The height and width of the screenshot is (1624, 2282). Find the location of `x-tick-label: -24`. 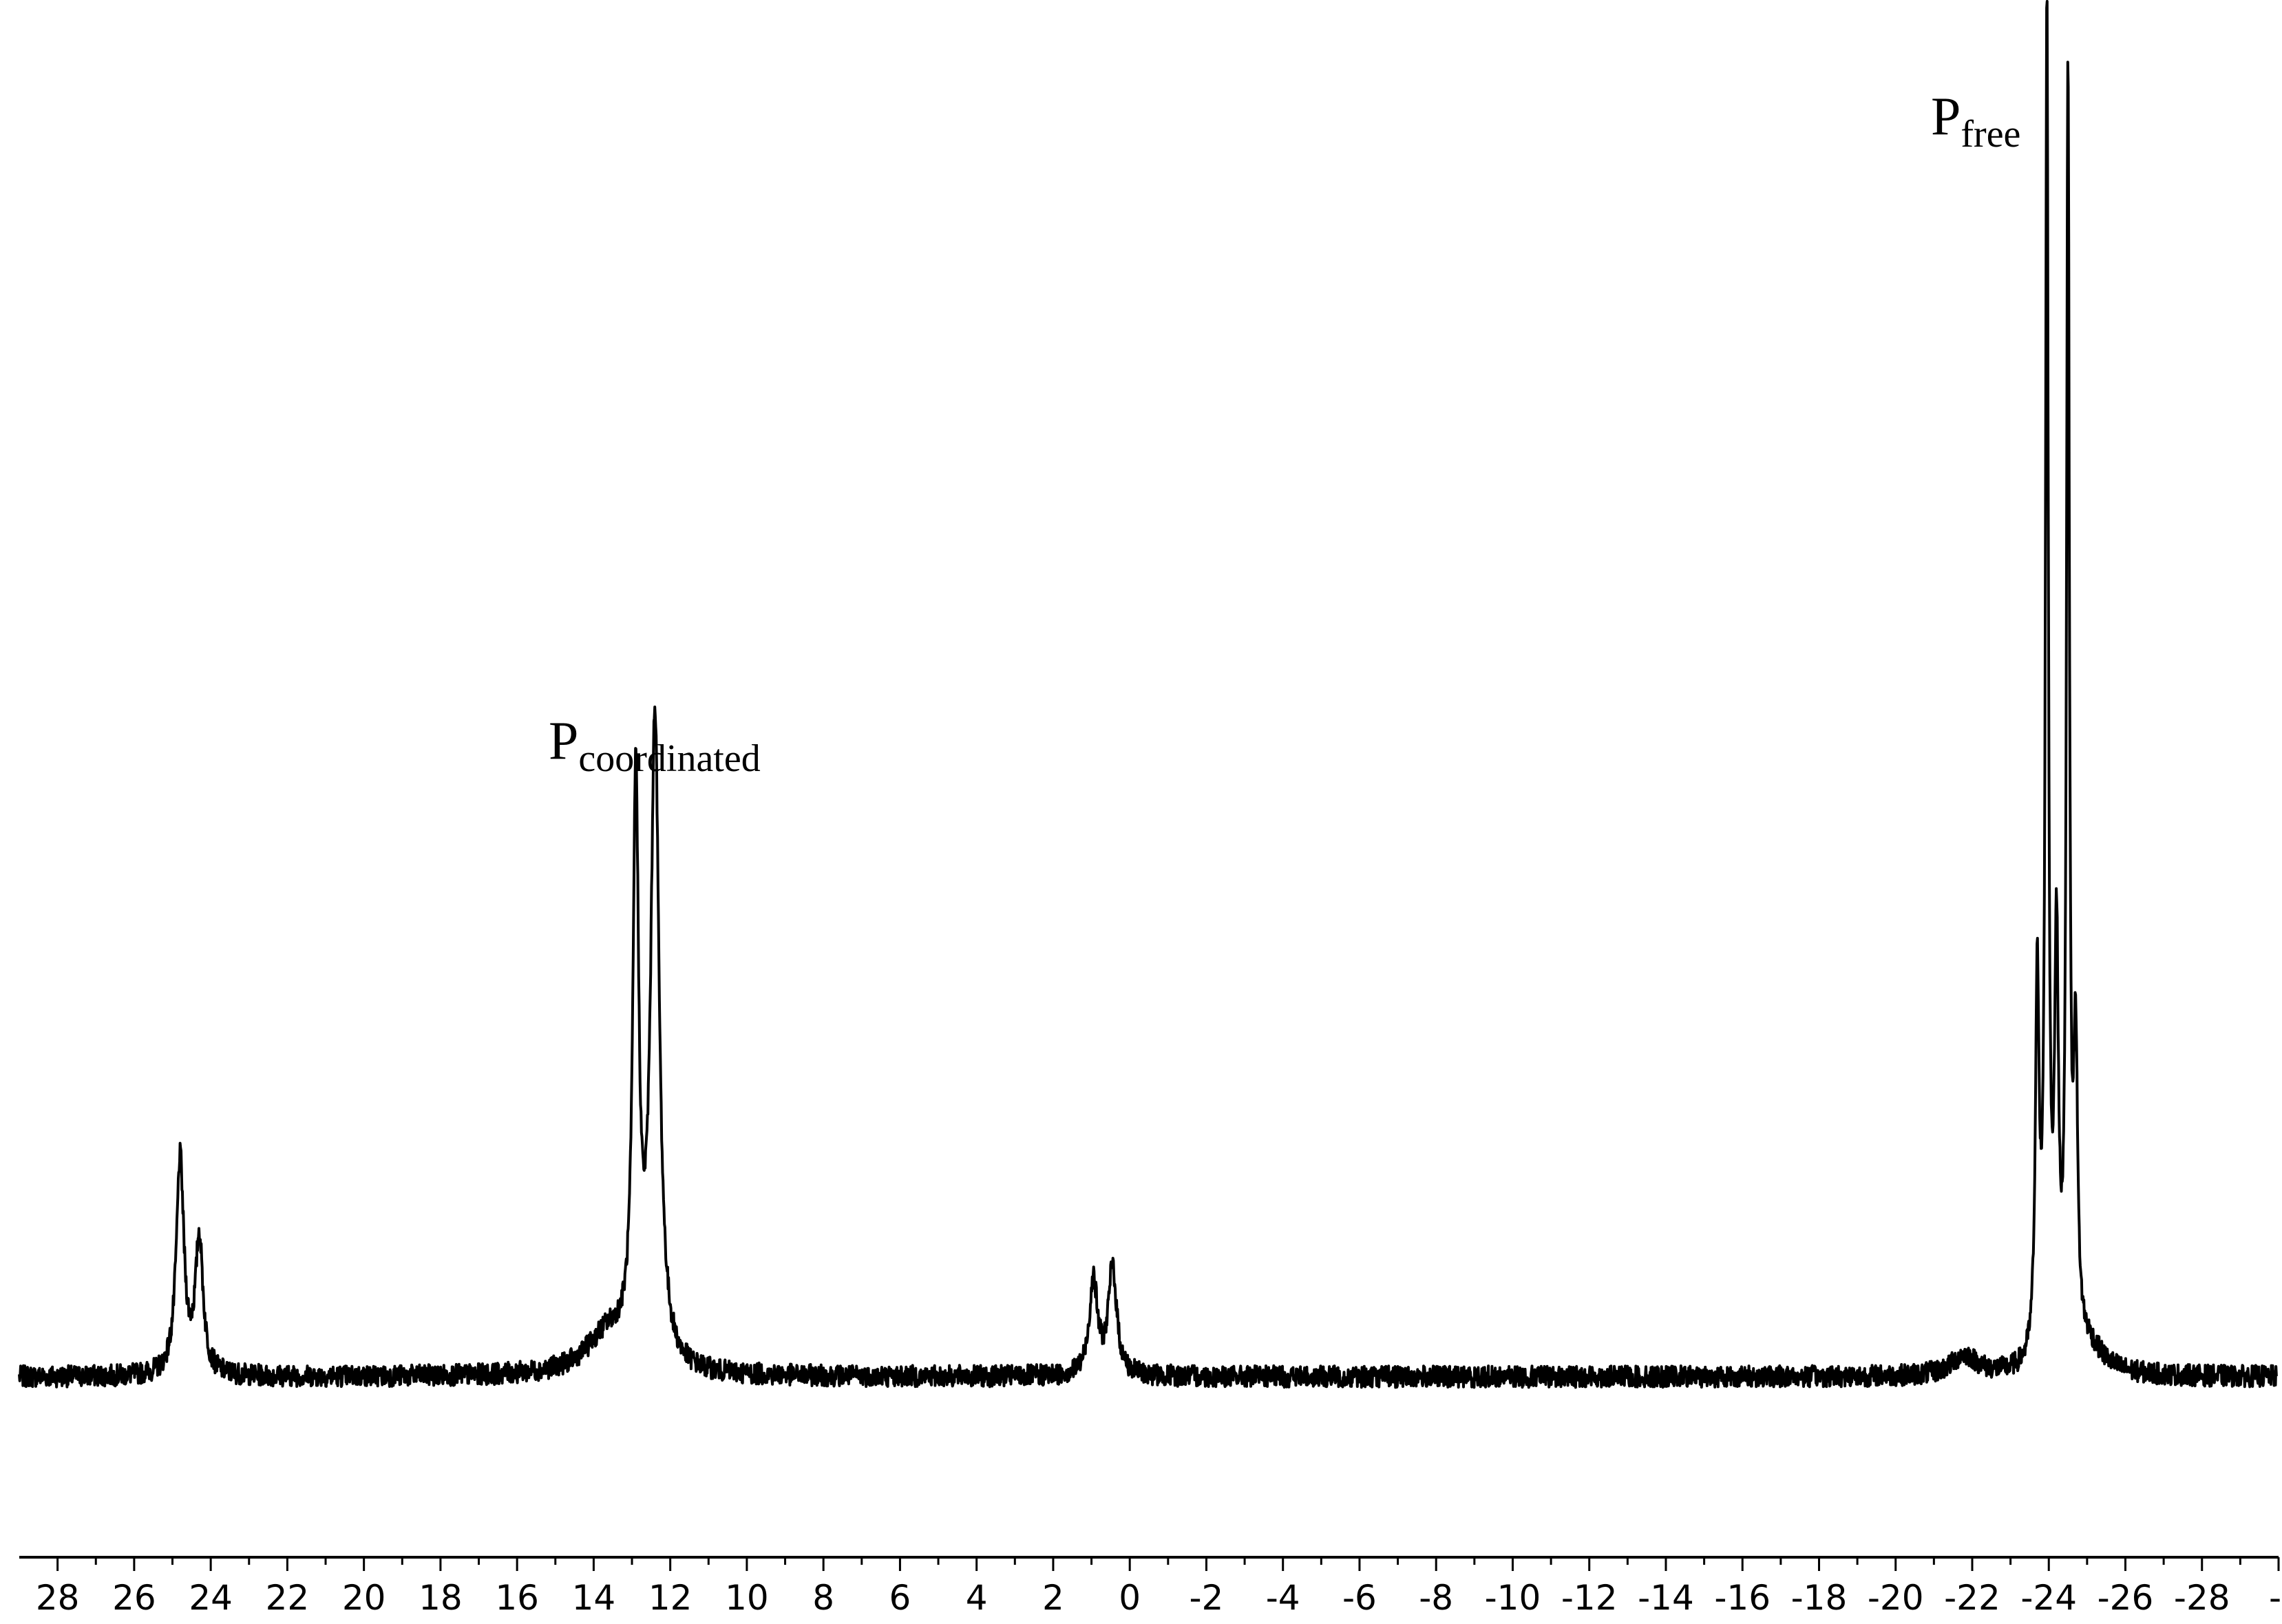

x-tick-label: -24 is located at coordinates (2048, 1598).